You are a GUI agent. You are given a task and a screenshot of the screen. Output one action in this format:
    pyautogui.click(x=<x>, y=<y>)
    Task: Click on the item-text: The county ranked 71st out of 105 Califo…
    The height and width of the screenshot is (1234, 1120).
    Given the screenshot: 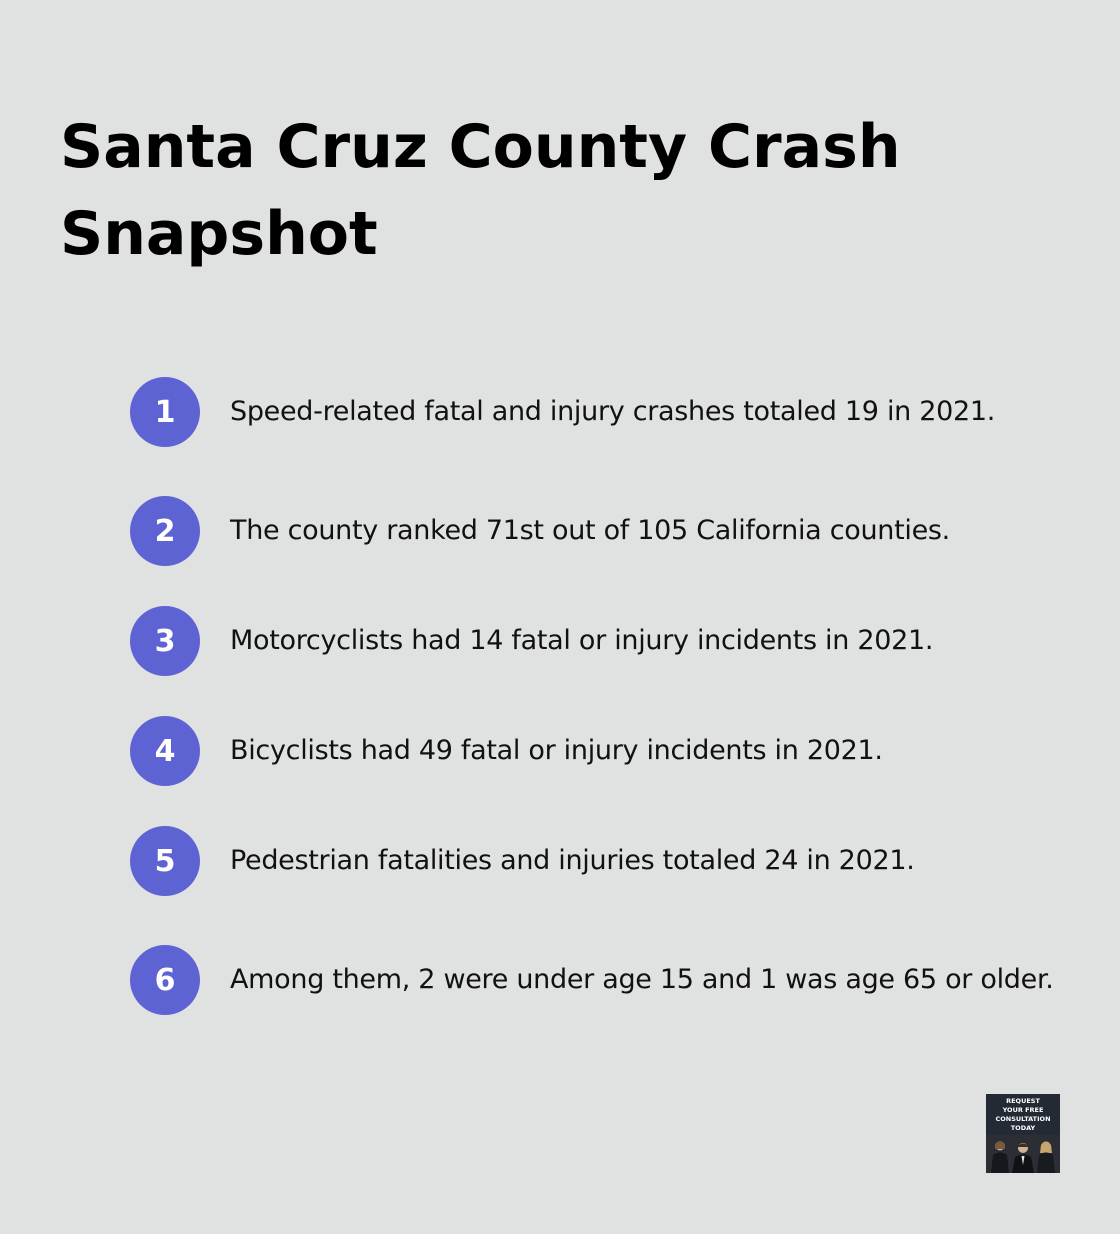 What is the action you would take?
    pyautogui.click(x=590, y=530)
    